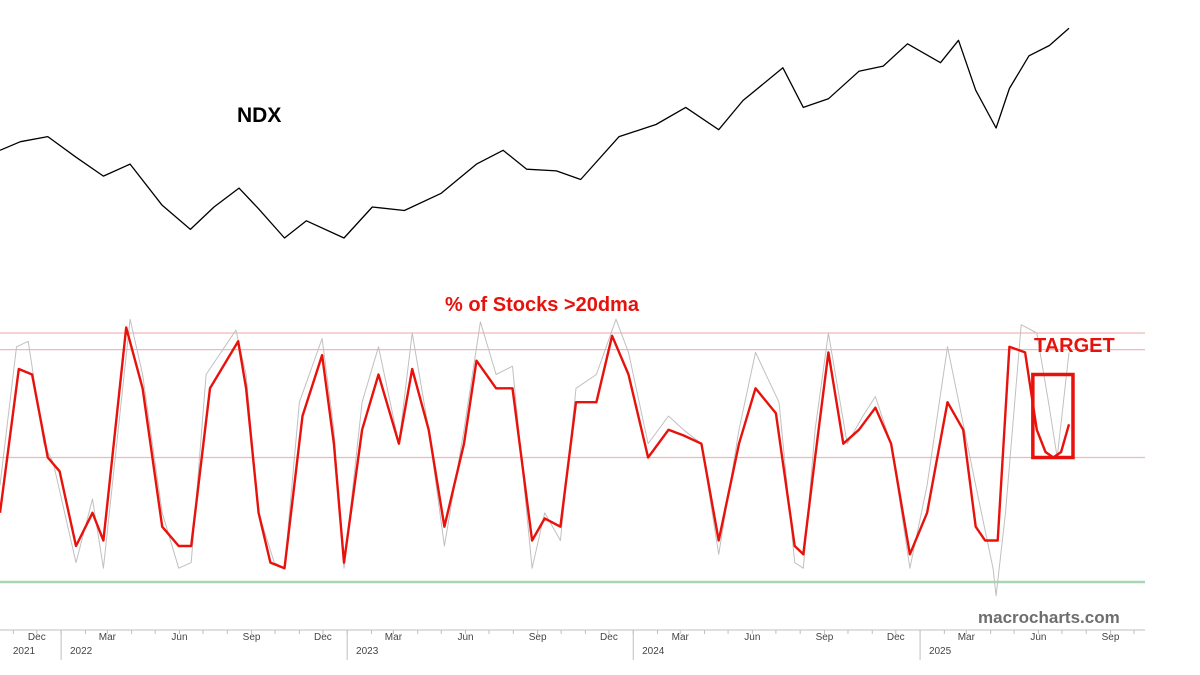 The height and width of the screenshot is (675, 1200). I want to click on x-tick-month-13: Mar, so click(967, 637).